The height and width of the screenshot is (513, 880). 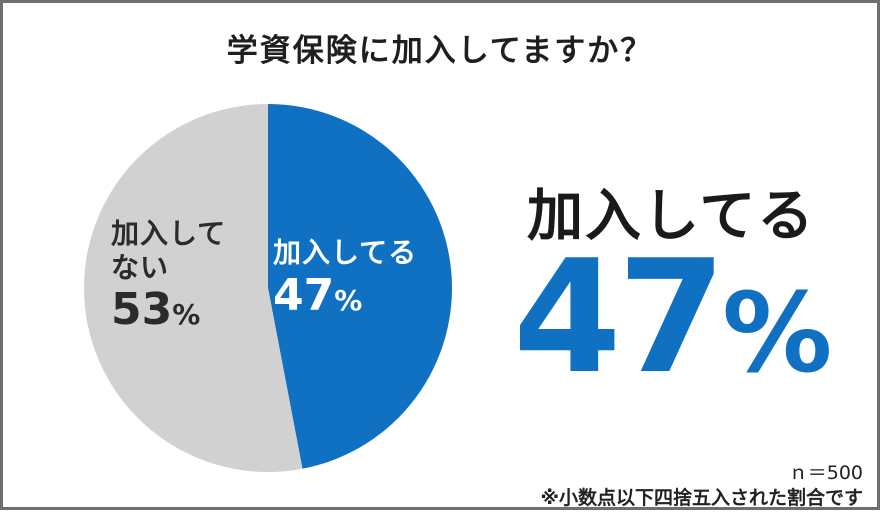 I want to click on highlight-percent-sign: %, so click(x=777, y=333).